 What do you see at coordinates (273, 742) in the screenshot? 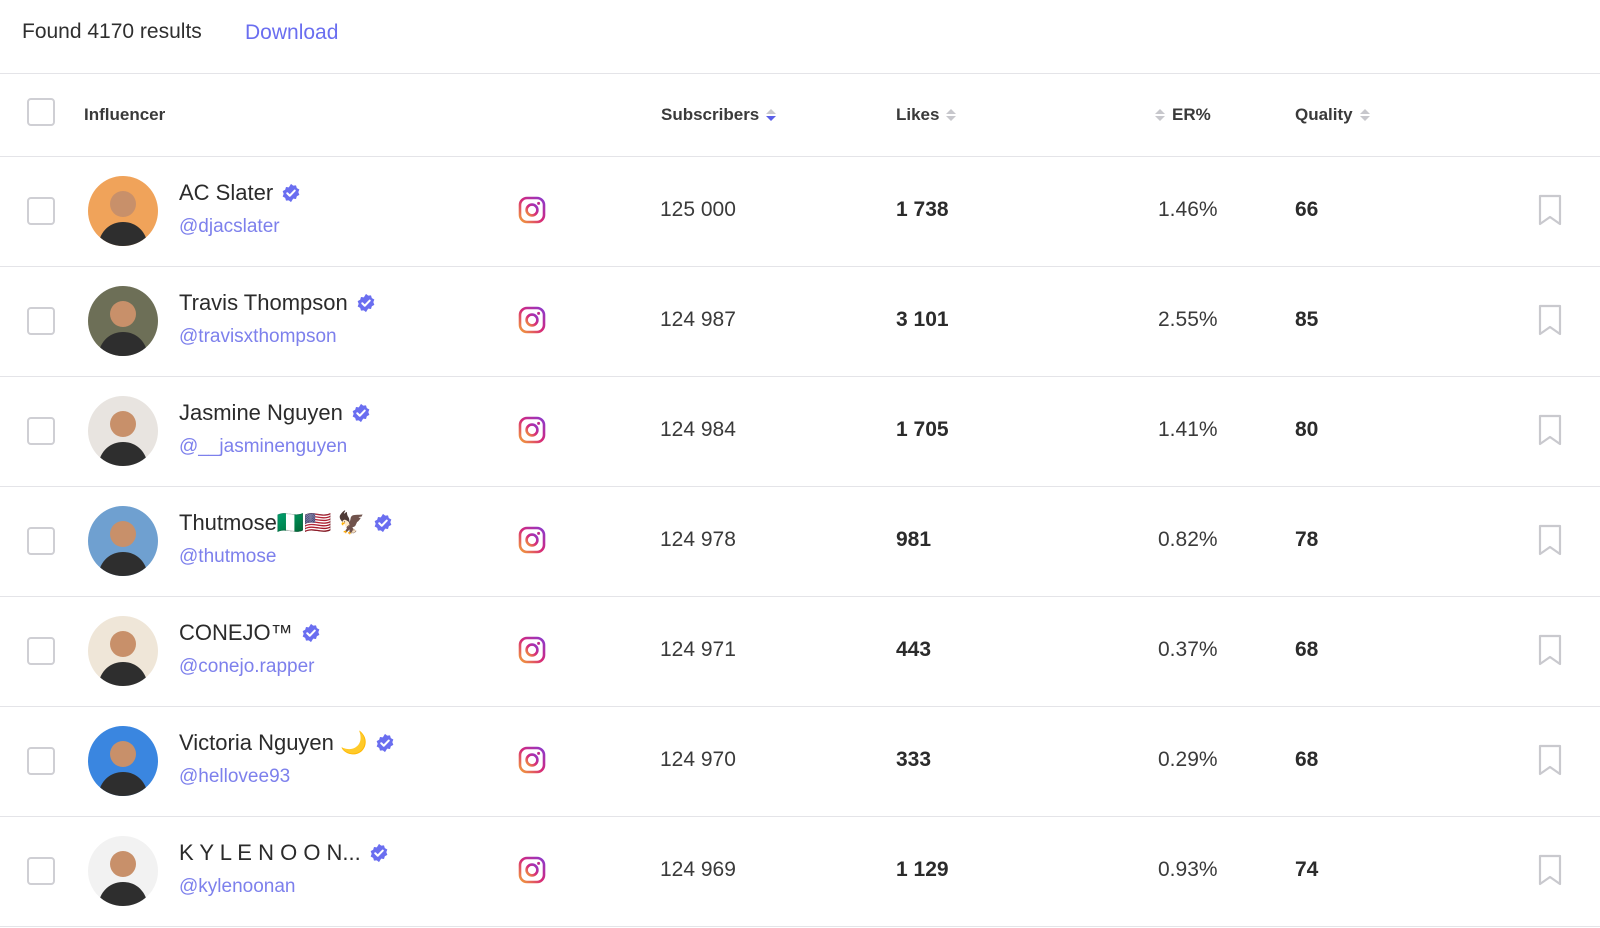
I see `influencer-name-text: Victoria Nguyen 🌙` at bounding box center [273, 742].